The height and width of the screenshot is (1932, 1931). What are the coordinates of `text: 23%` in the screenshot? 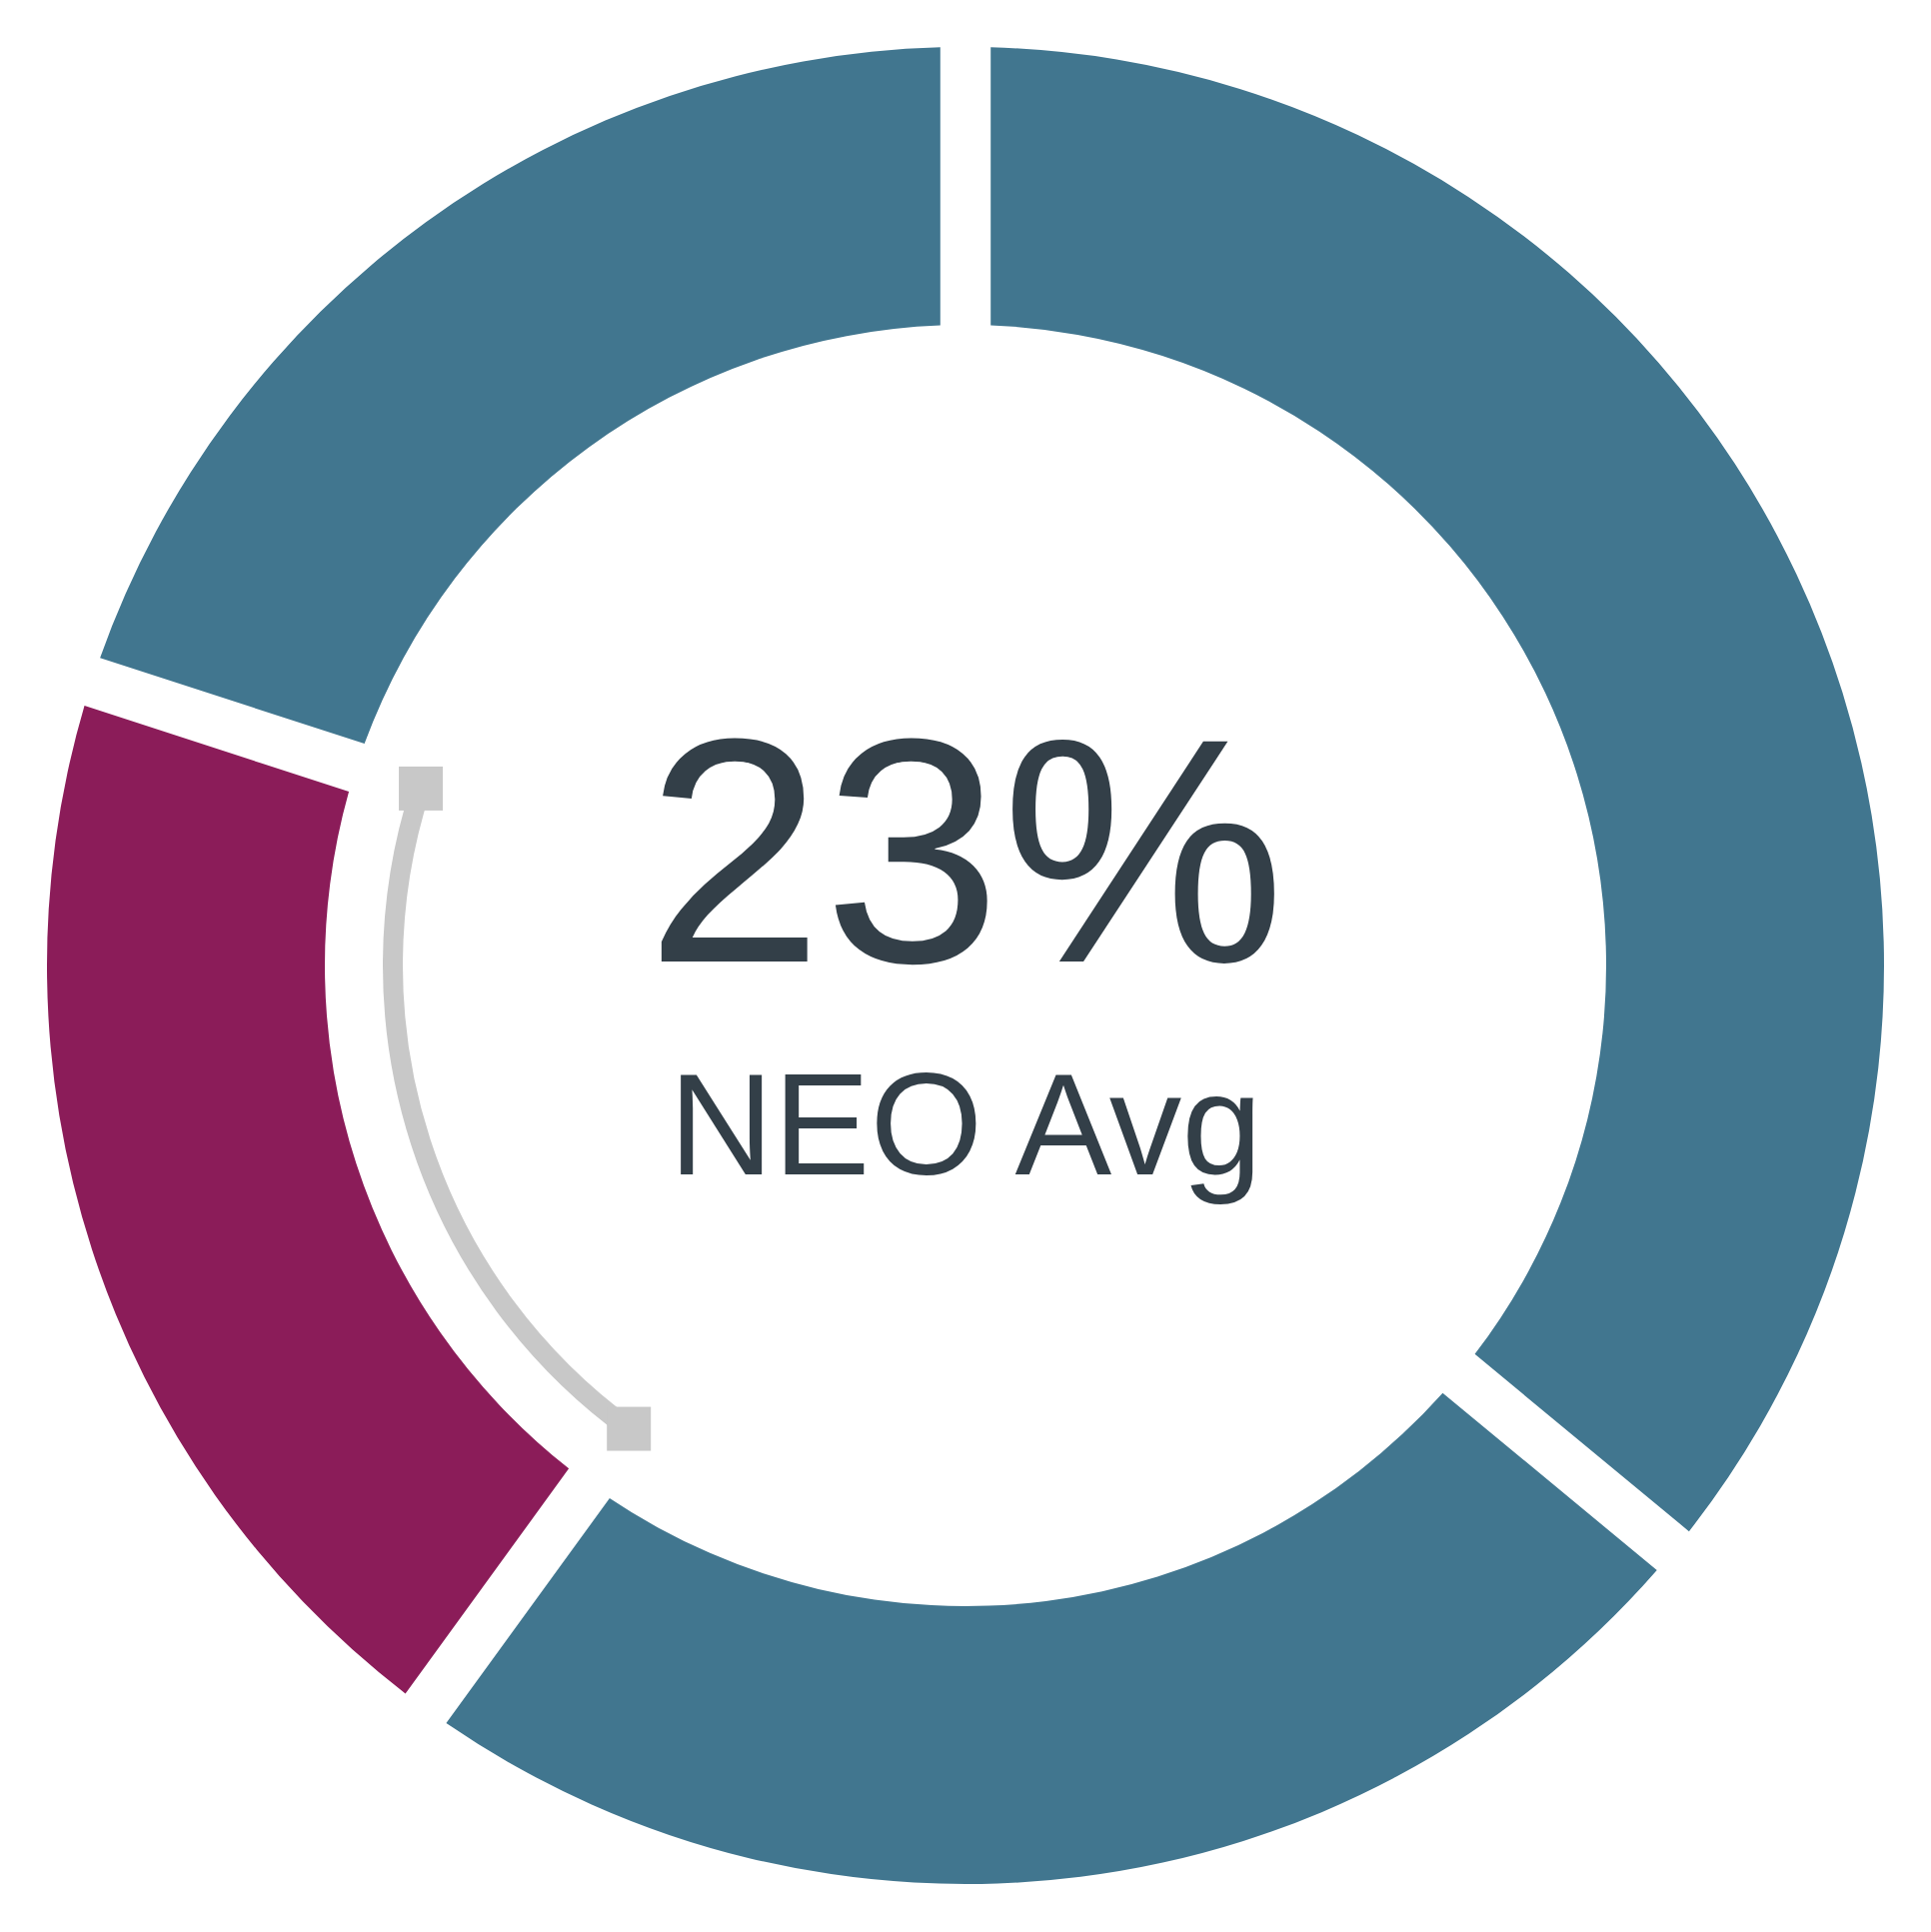 It's located at (965, 850).